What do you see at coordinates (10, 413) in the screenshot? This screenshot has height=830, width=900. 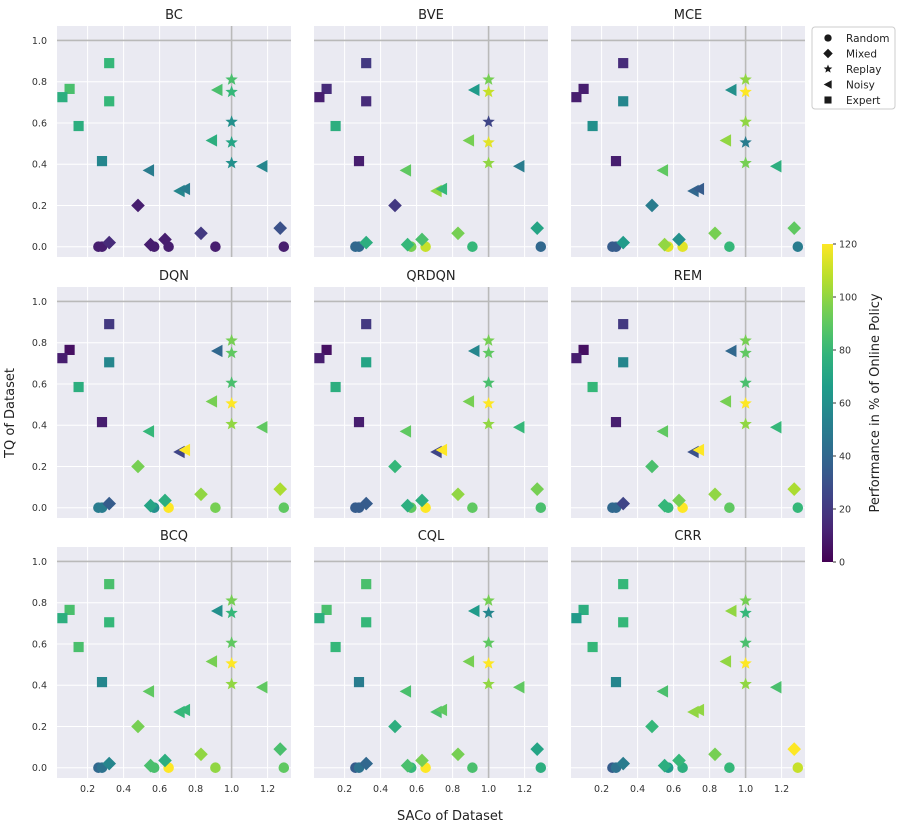 I see `y-axis-label: TQ of Dataset` at bounding box center [10, 413].